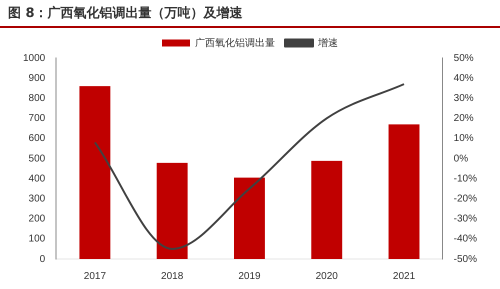 This screenshot has height=289, width=500. Describe the element at coordinates (250, 14) in the screenshot. I see `chart-title: 图 8：广西氧化铝调出量（万吨）及增速` at that location.